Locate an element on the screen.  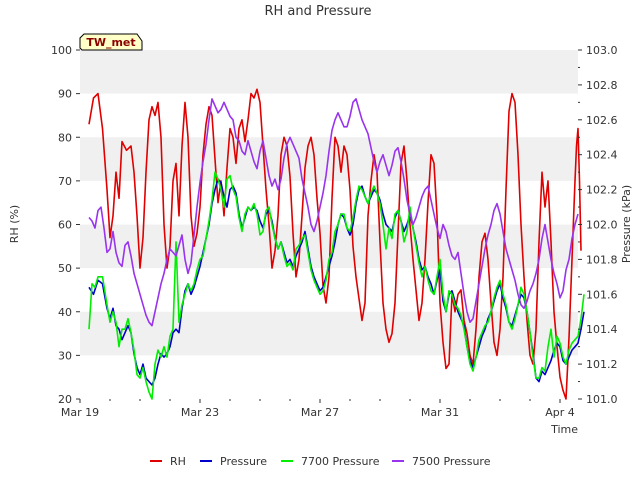
legend-label: Pressure is located at coordinates (243, 461).